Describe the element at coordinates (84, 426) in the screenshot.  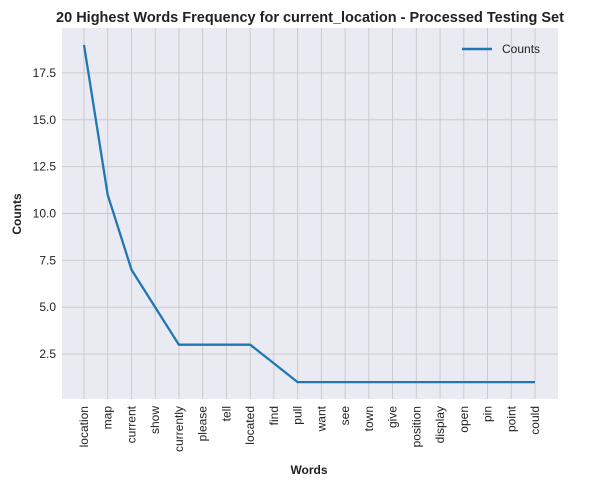
I see `x-tick-label: location` at that location.